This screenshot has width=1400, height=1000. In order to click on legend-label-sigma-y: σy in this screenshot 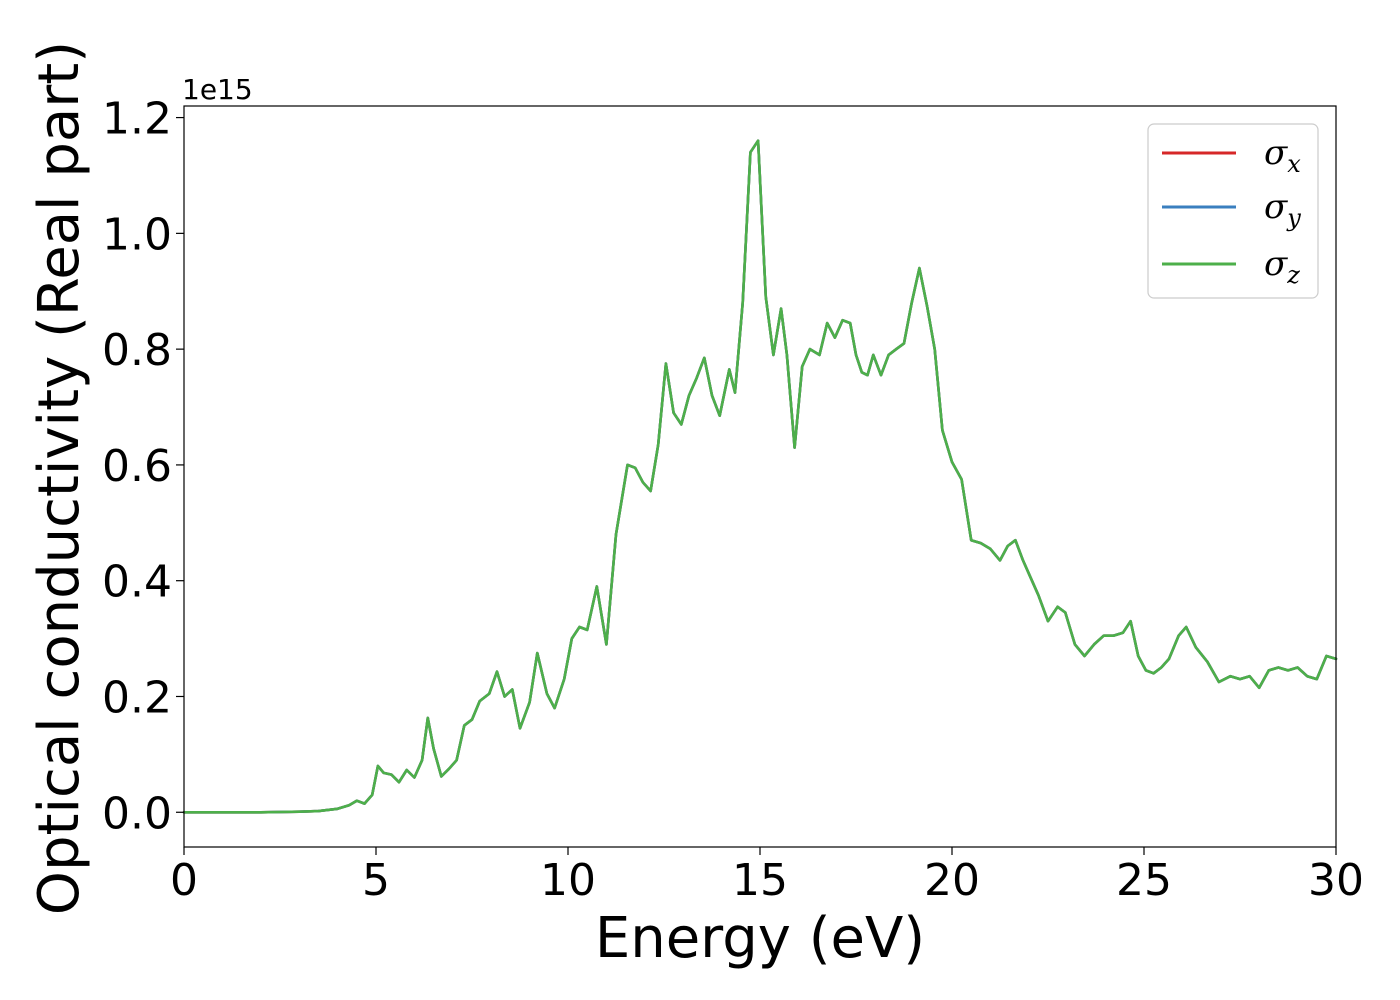, I will do `click(1282, 209)`.